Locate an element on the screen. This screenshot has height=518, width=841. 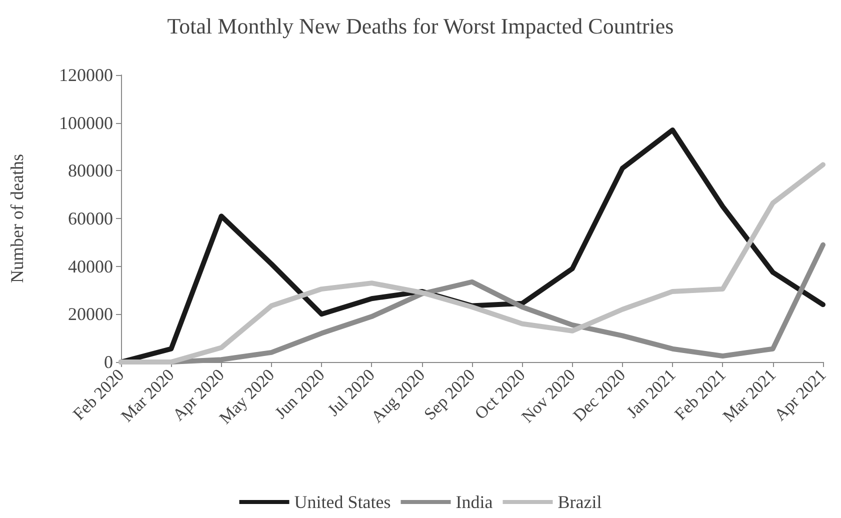
legend-label: India is located at coordinates (474, 502).